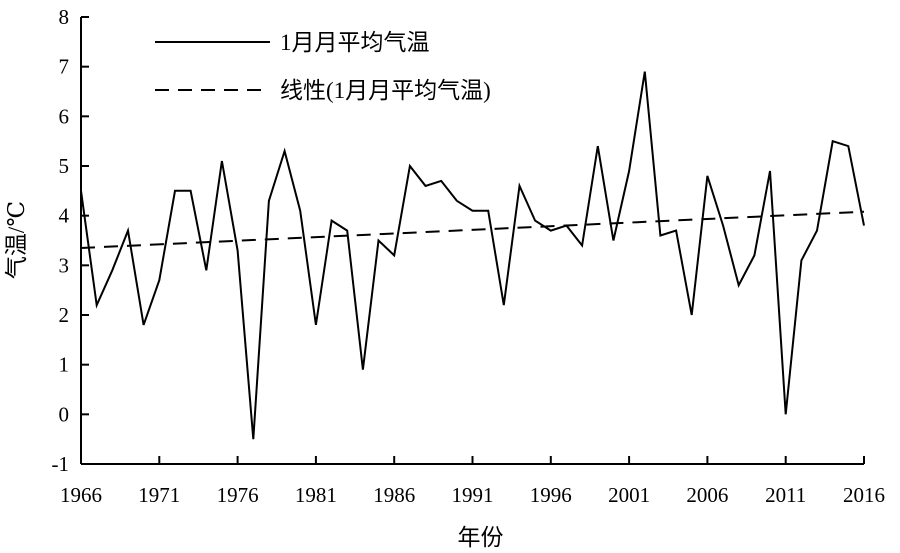 This screenshot has width=900, height=553. Describe the element at coordinates (316, 495) in the screenshot. I see `x-tick-label: 1981` at that location.